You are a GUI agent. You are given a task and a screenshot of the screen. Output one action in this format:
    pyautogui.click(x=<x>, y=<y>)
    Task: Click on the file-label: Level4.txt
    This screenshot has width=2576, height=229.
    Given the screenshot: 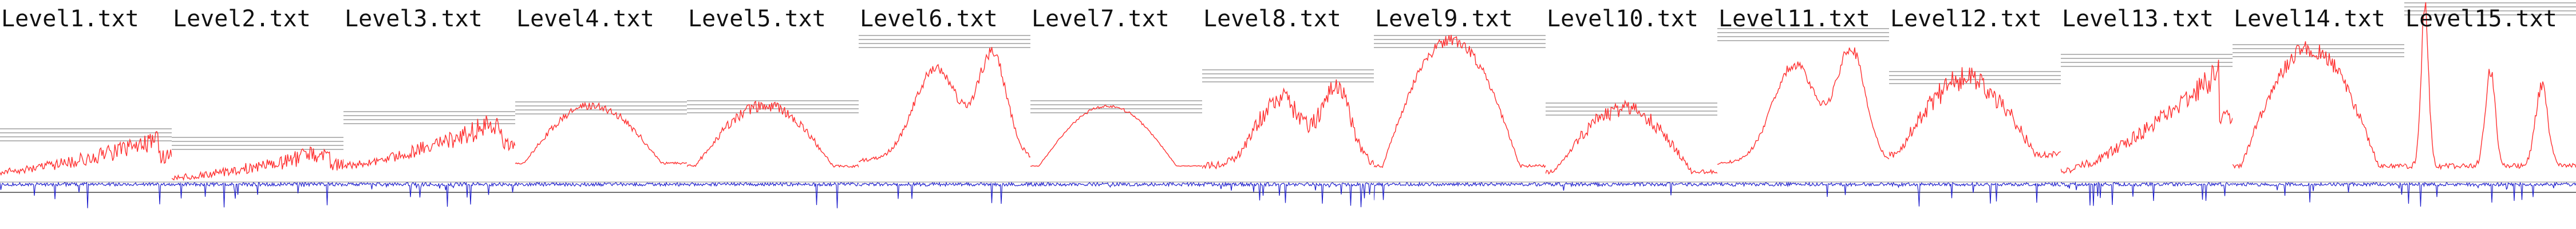 What is the action you would take?
    pyautogui.click(x=585, y=19)
    